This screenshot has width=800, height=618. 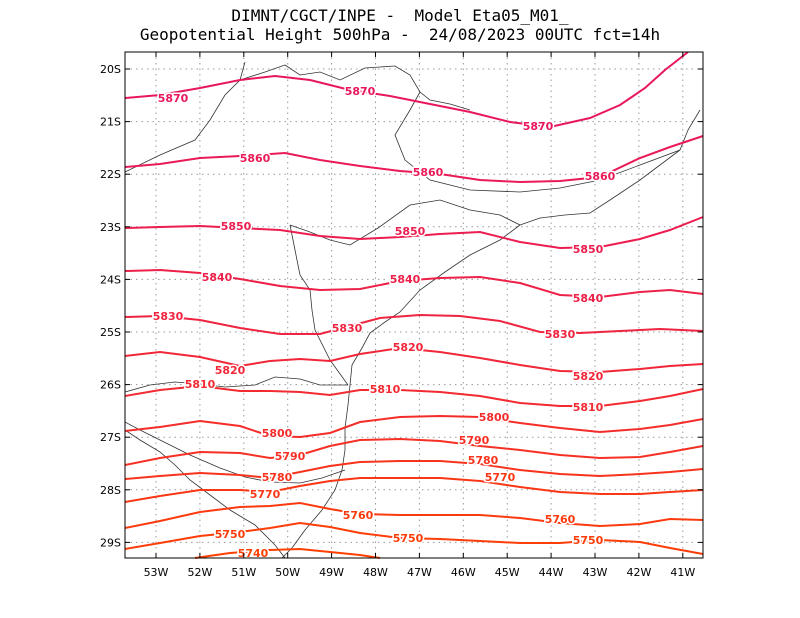 I want to click on lat-tick-label: 29S, so click(x=110, y=542).